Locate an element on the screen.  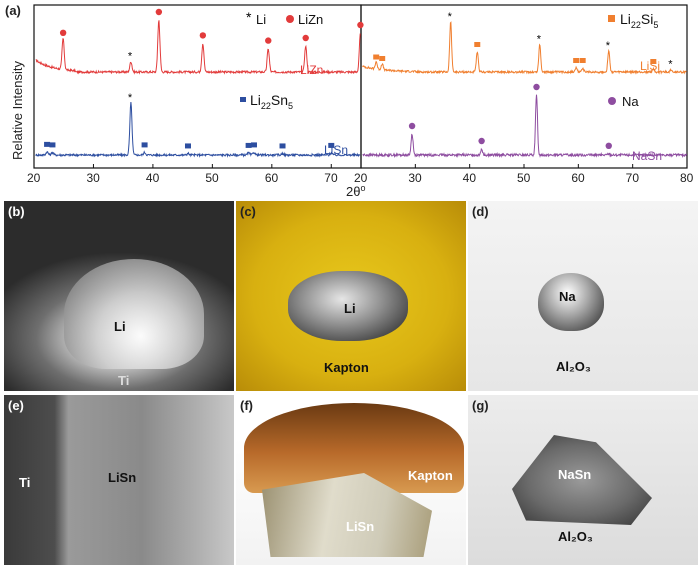
panel-d-label: (d) is located at coordinates (480, 211).